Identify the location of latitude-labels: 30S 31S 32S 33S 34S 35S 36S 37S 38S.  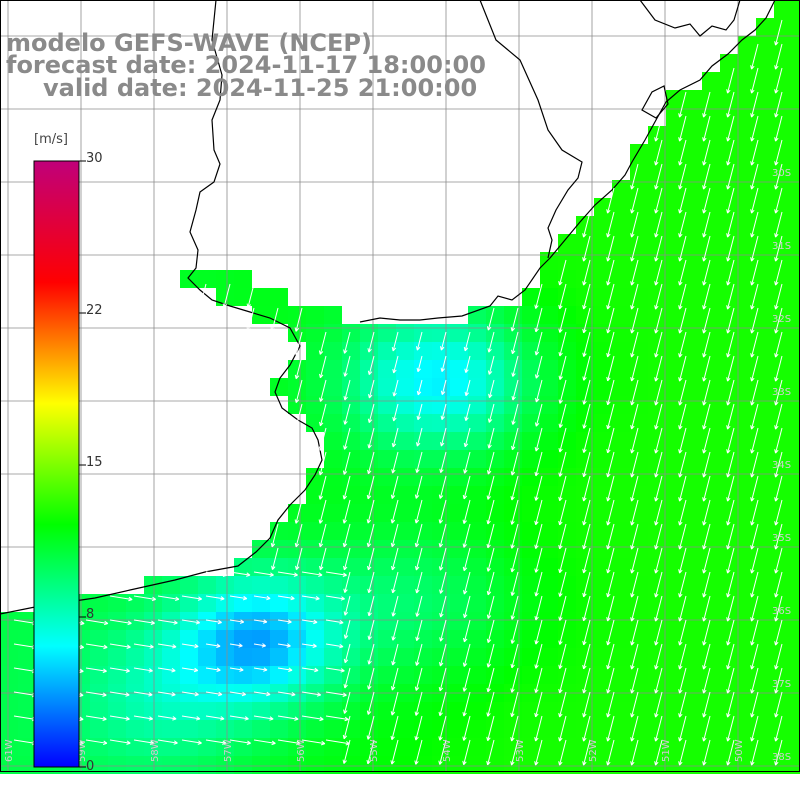
(781, 465).